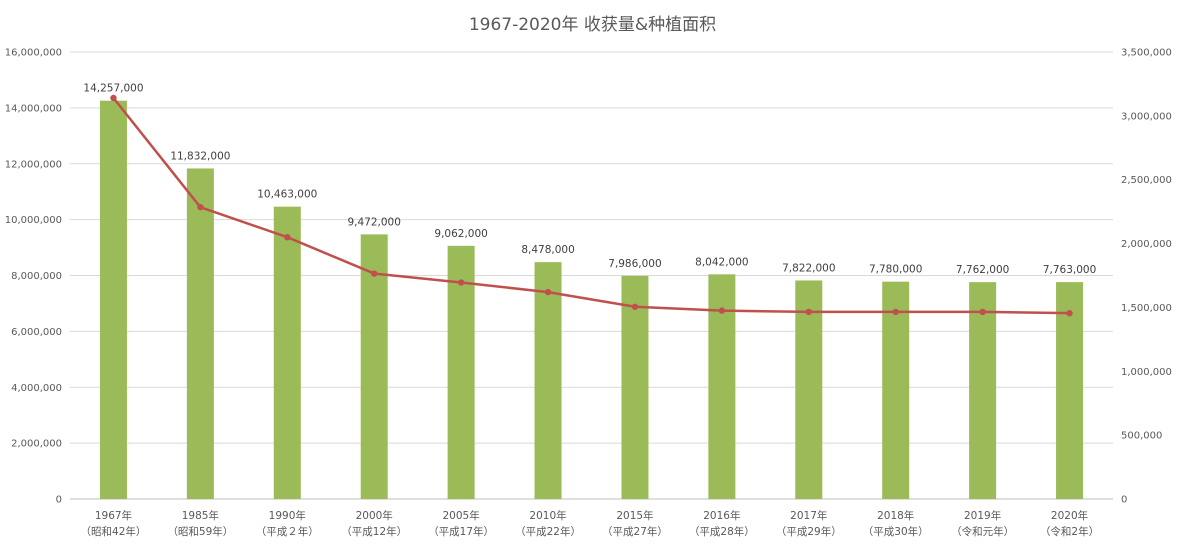 This screenshot has height=546, width=1185. I want to click on x-category-era-label: （平成２年）, so click(287, 531).